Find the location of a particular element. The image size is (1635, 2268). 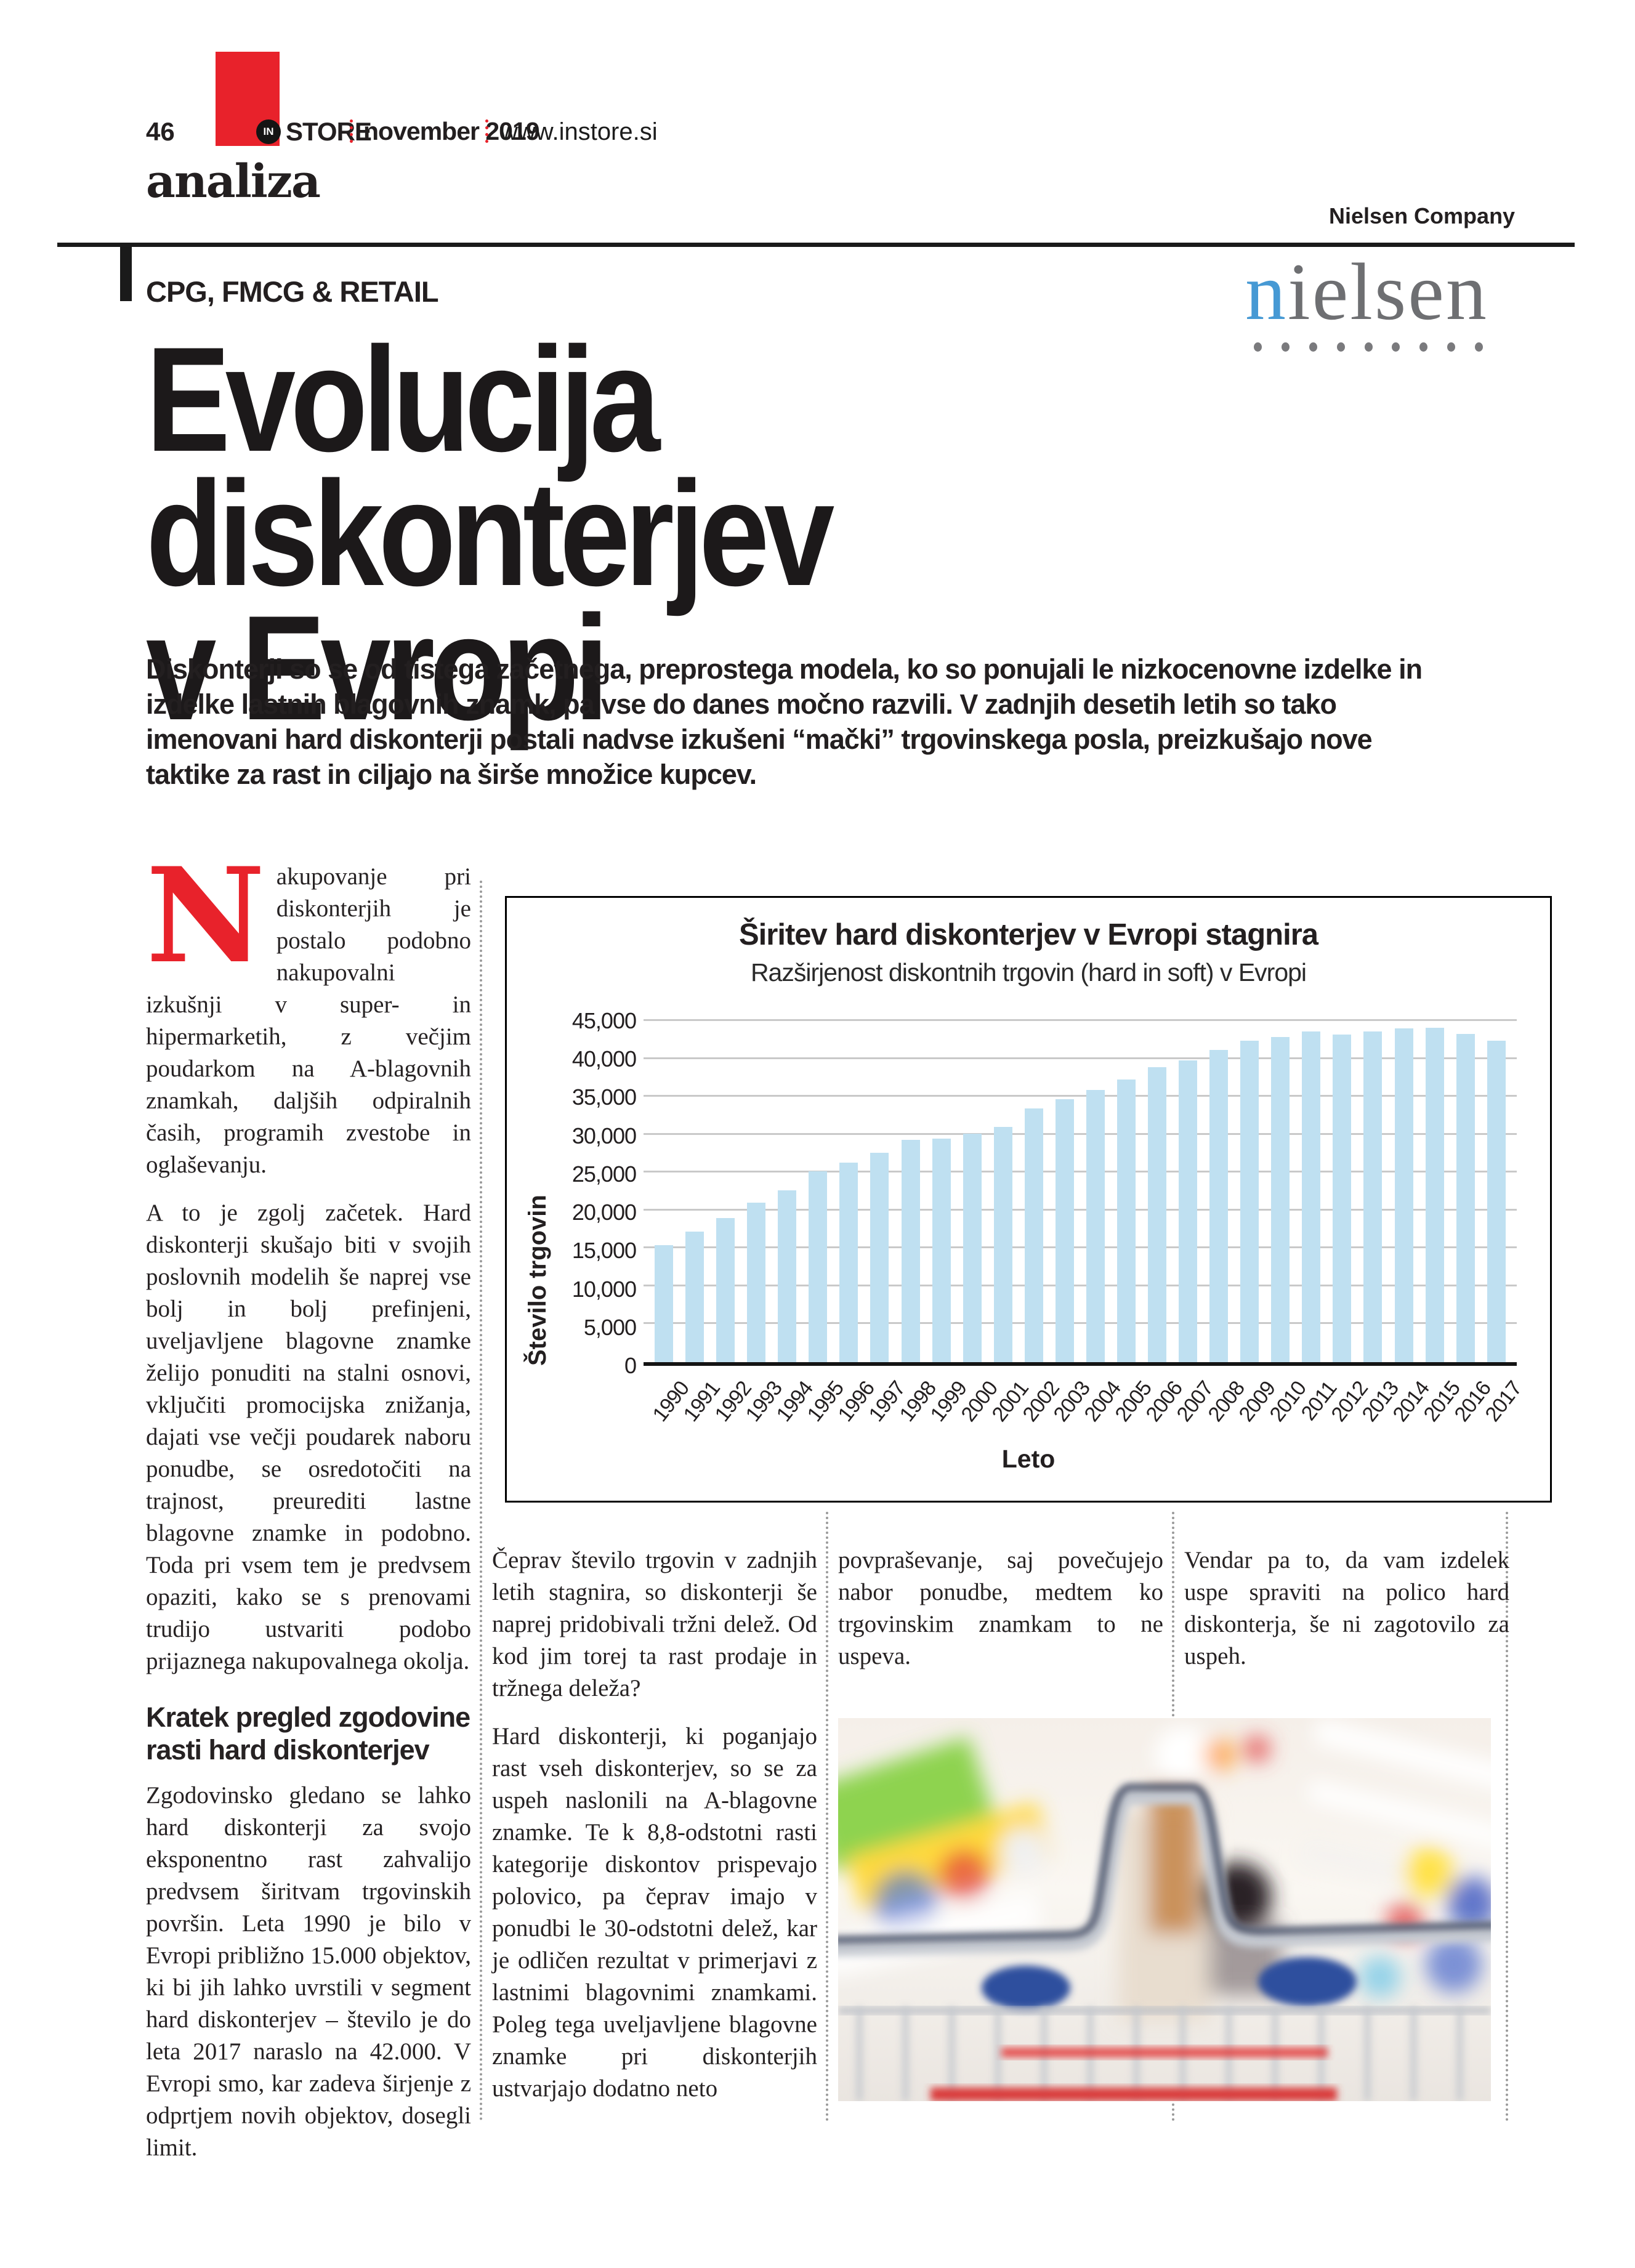

bar-2010 is located at coordinates (1280, 1199).